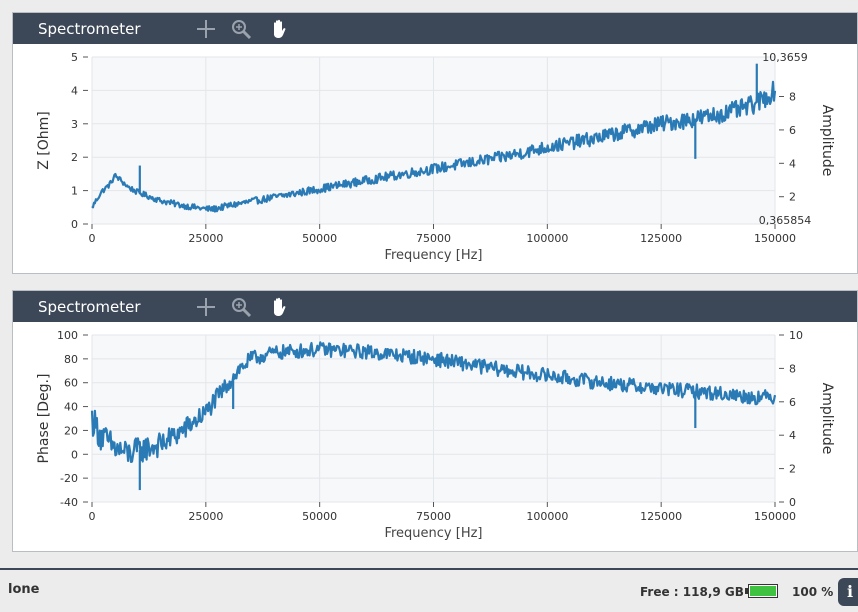 Image resolution: width=858 pixels, height=612 pixels. Describe the element at coordinates (792, 502) in the screenshot. I see `y2-tick-label: 0` at that location.